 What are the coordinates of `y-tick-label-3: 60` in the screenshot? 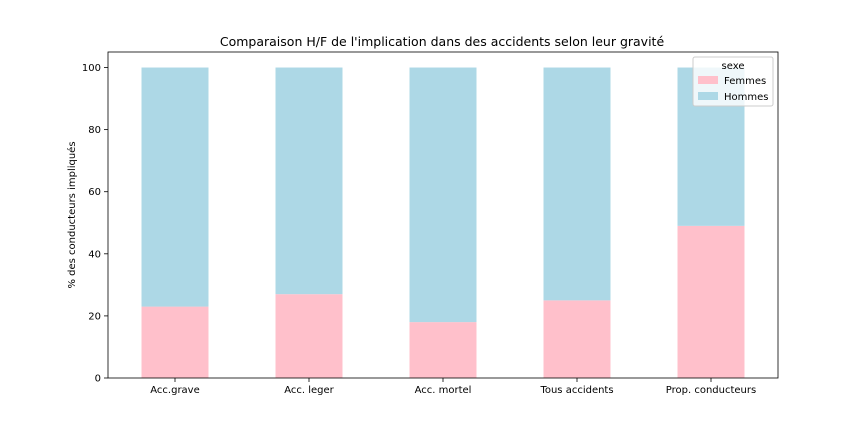 It's located at (94, 192).